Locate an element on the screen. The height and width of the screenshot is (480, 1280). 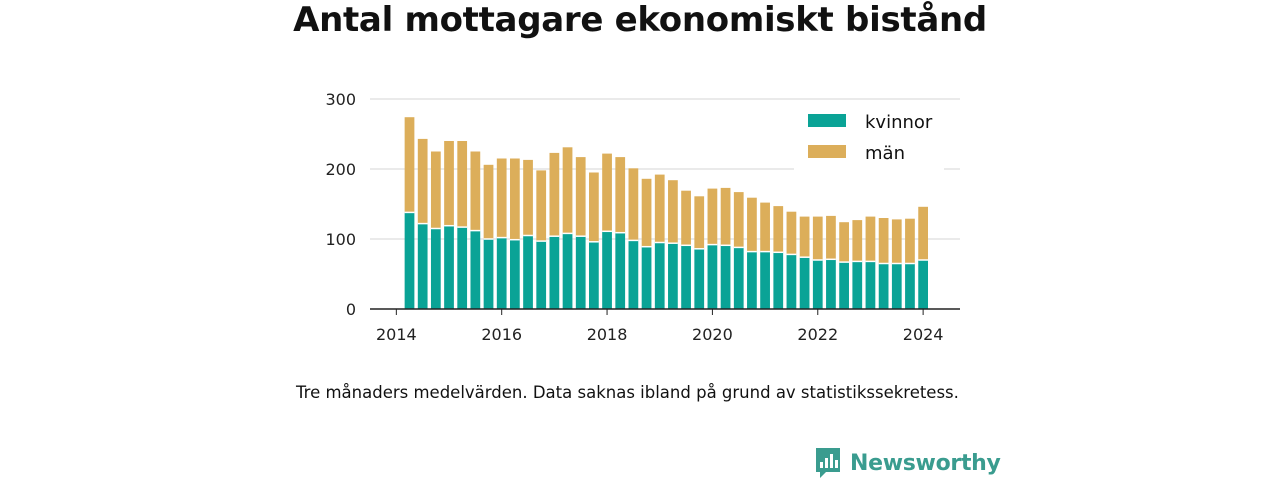
x-tick-label: 2016 is located at coordinates (501, 334).